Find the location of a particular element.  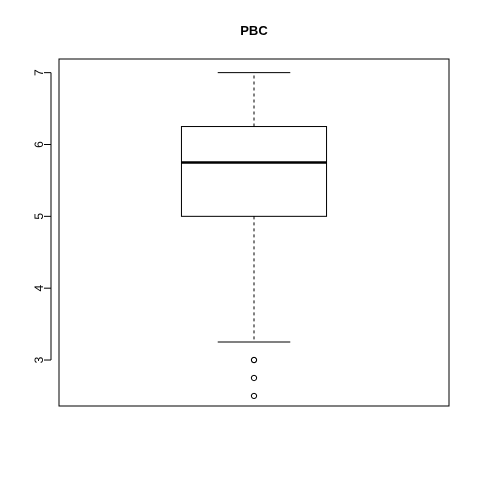

y-tick-label-7: 7 is located at coordinates (39, 72).